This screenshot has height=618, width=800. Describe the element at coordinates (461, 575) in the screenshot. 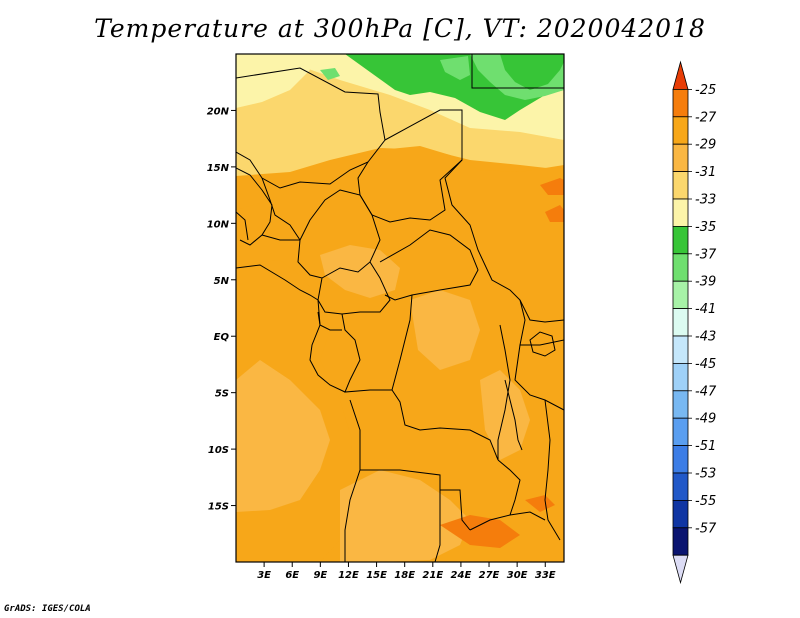

I see `lon-tick-label: 24E` at that location.